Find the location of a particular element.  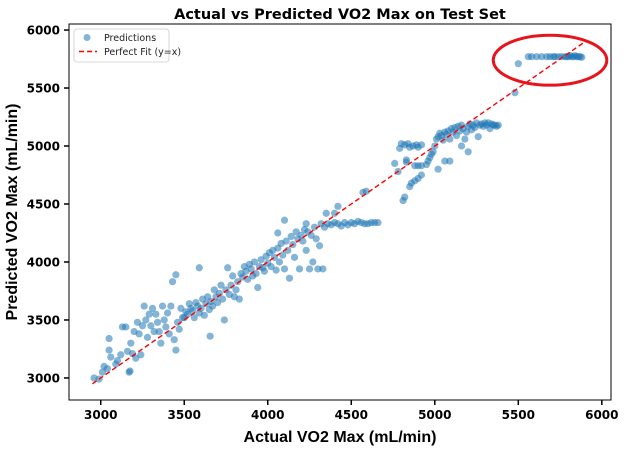

x-tick-label: 5500 is located at coordinates (518, 415).